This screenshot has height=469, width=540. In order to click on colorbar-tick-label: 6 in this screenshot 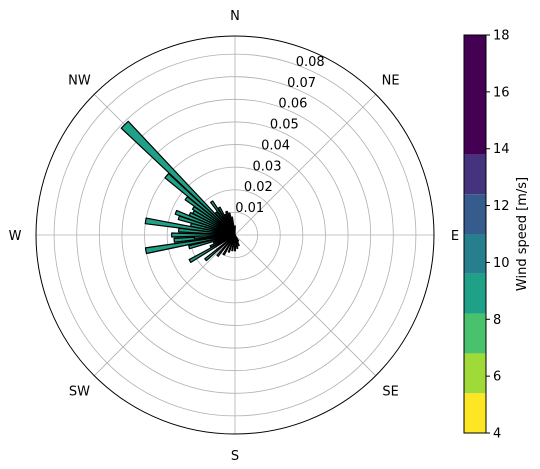, I will do `click(497, 377)`.